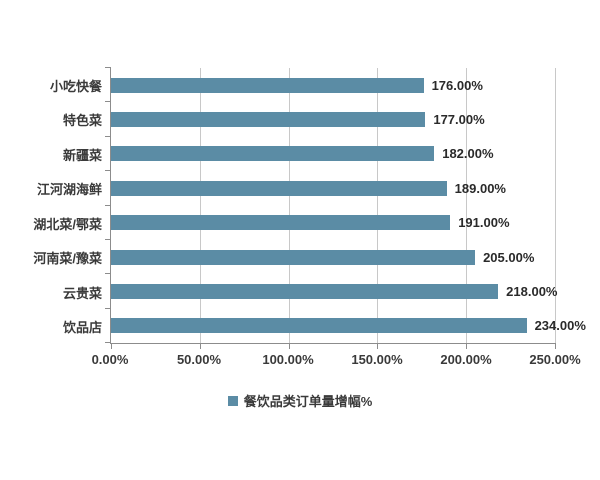 This screenshot has height=480, width=600. I want to click on chart-row: 205.00%, so click(333, 257).